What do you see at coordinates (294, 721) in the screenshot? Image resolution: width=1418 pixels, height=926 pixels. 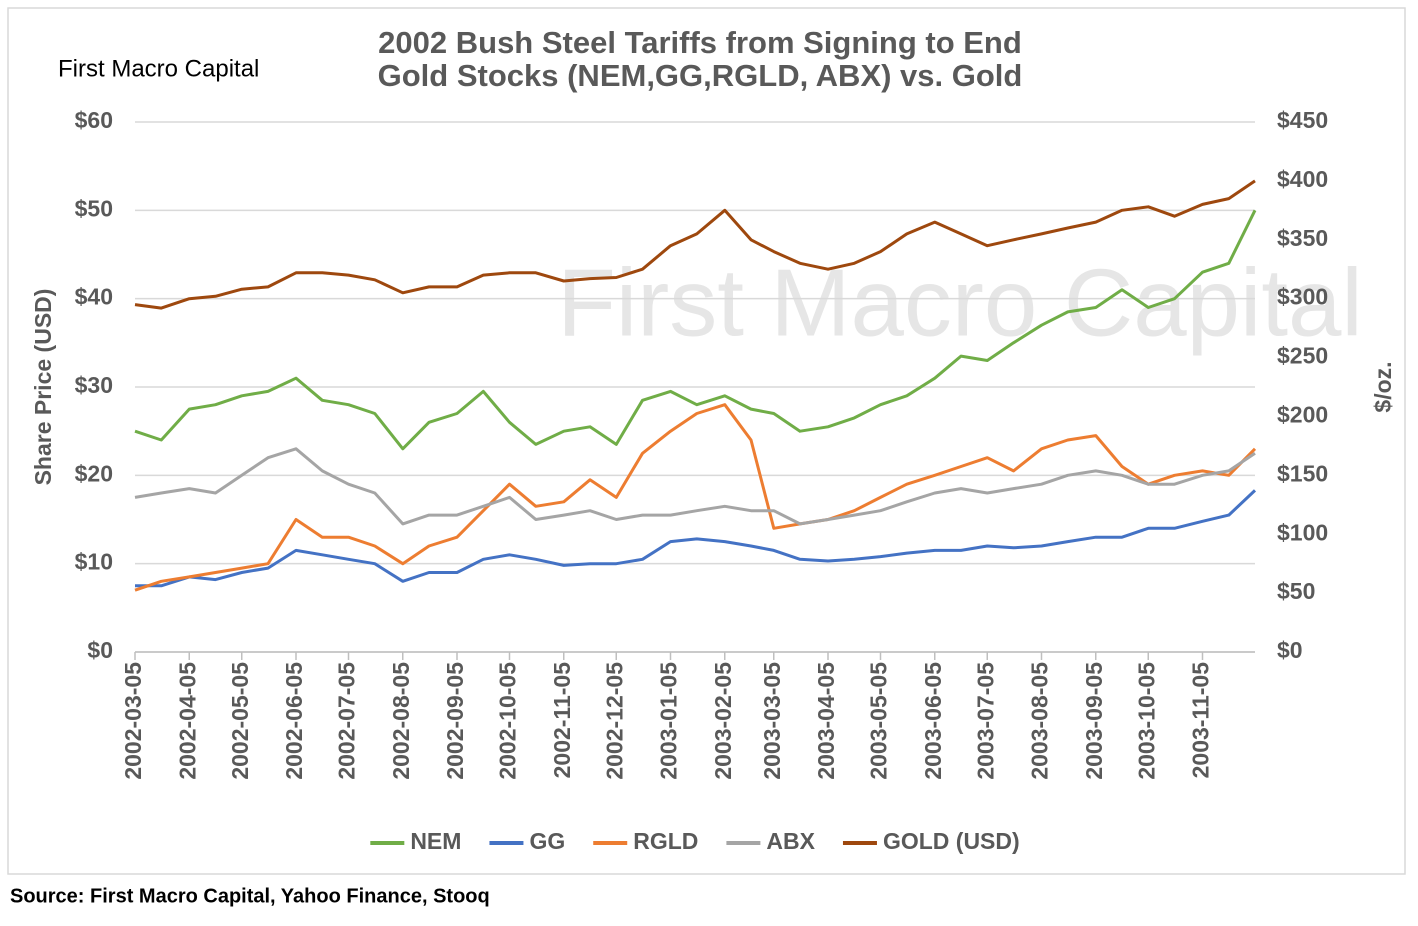 I see `x-tick-label: 2002-06-05` at bounding box center [294, 721].